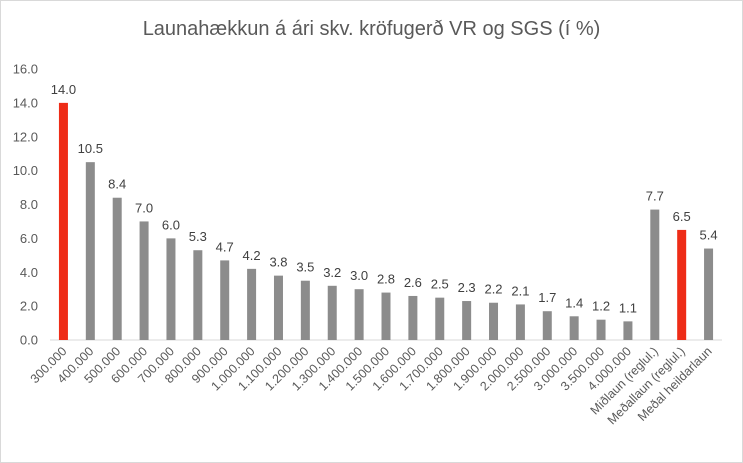  What do you see at coordinates (386, 279) in the screenshot?
I see `data-label: 2.8` at bounding box center [386, 279].